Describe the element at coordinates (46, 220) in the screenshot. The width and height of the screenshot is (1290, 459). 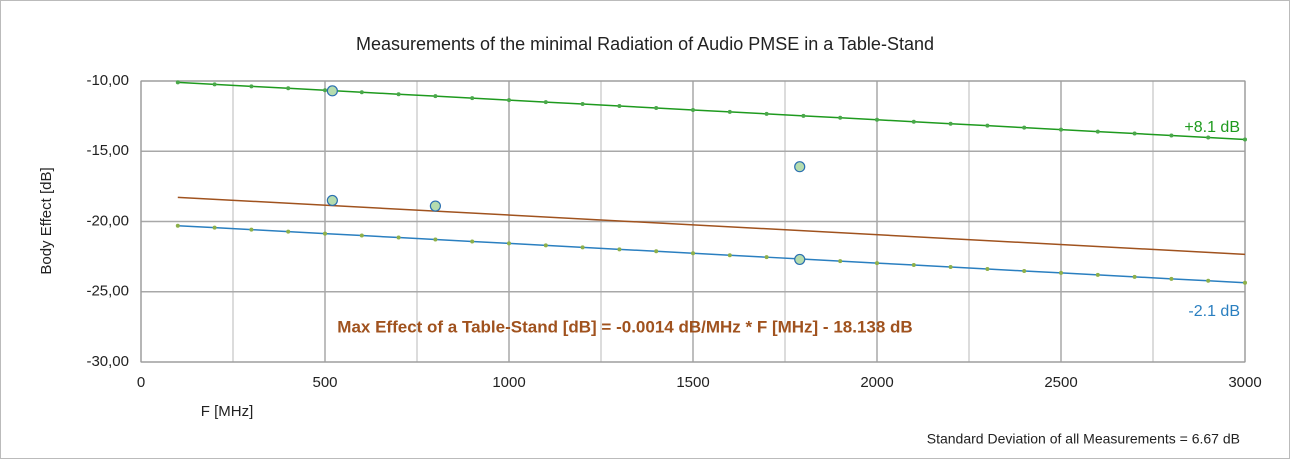
I see `y-axis-label: Body Effect [dB]` at that location.